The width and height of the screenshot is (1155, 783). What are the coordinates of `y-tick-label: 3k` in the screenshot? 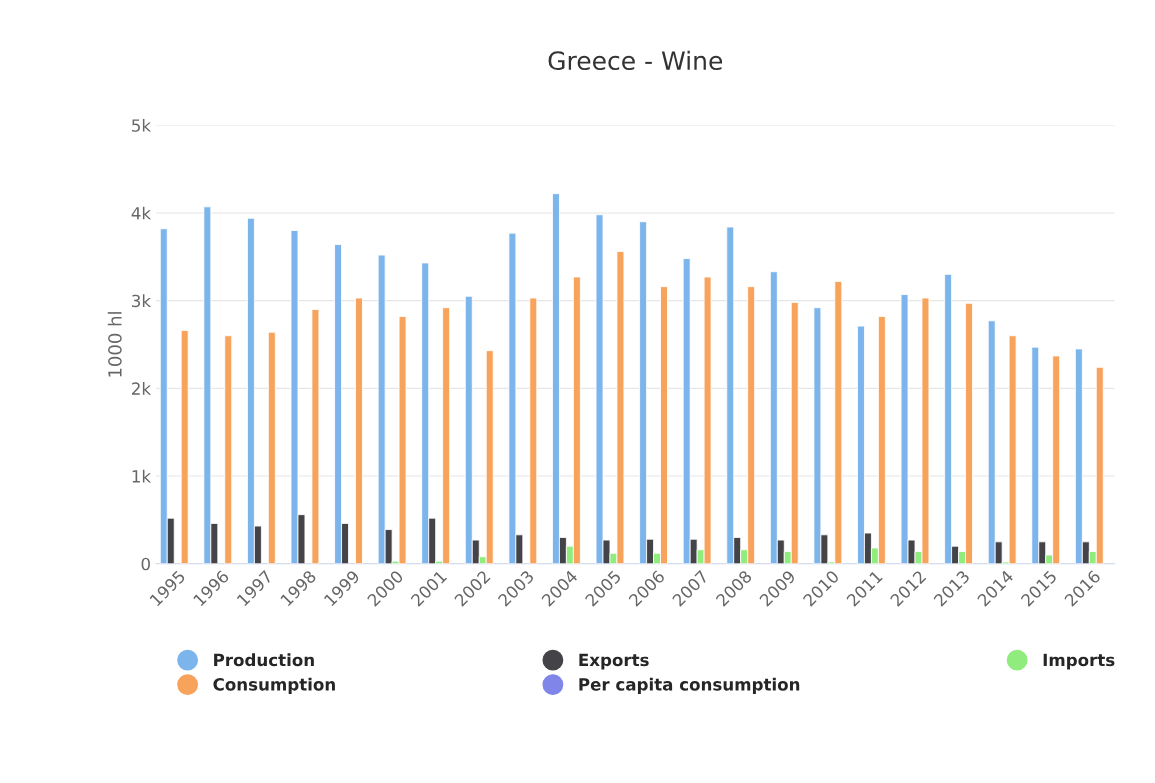 It's located at (142, 301).